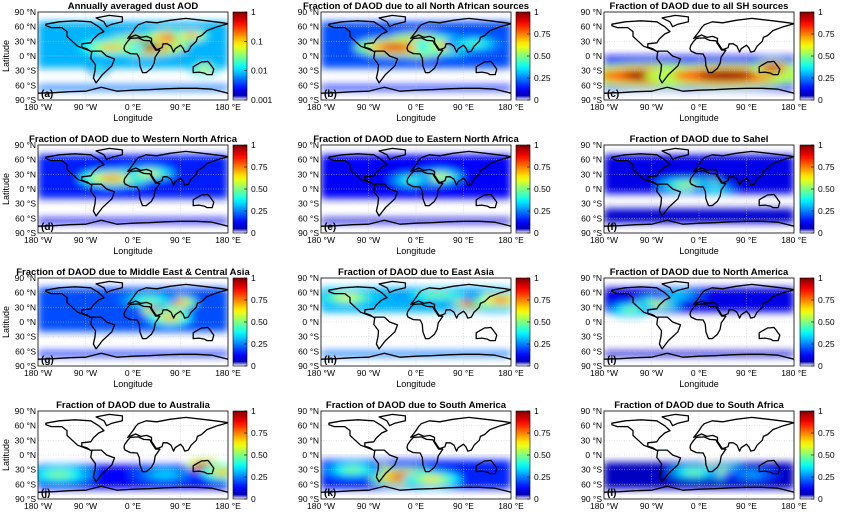 The height and width of the screenshot is (513, 850). Describe the element at coordinates (133, 6) in the screenshot. I see `panel-title: Annually averaged dust AOD` at that location.